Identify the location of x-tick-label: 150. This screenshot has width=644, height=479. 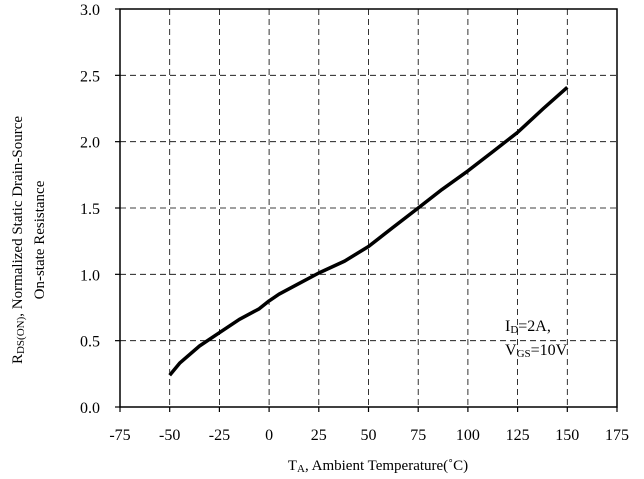
(567, 435).